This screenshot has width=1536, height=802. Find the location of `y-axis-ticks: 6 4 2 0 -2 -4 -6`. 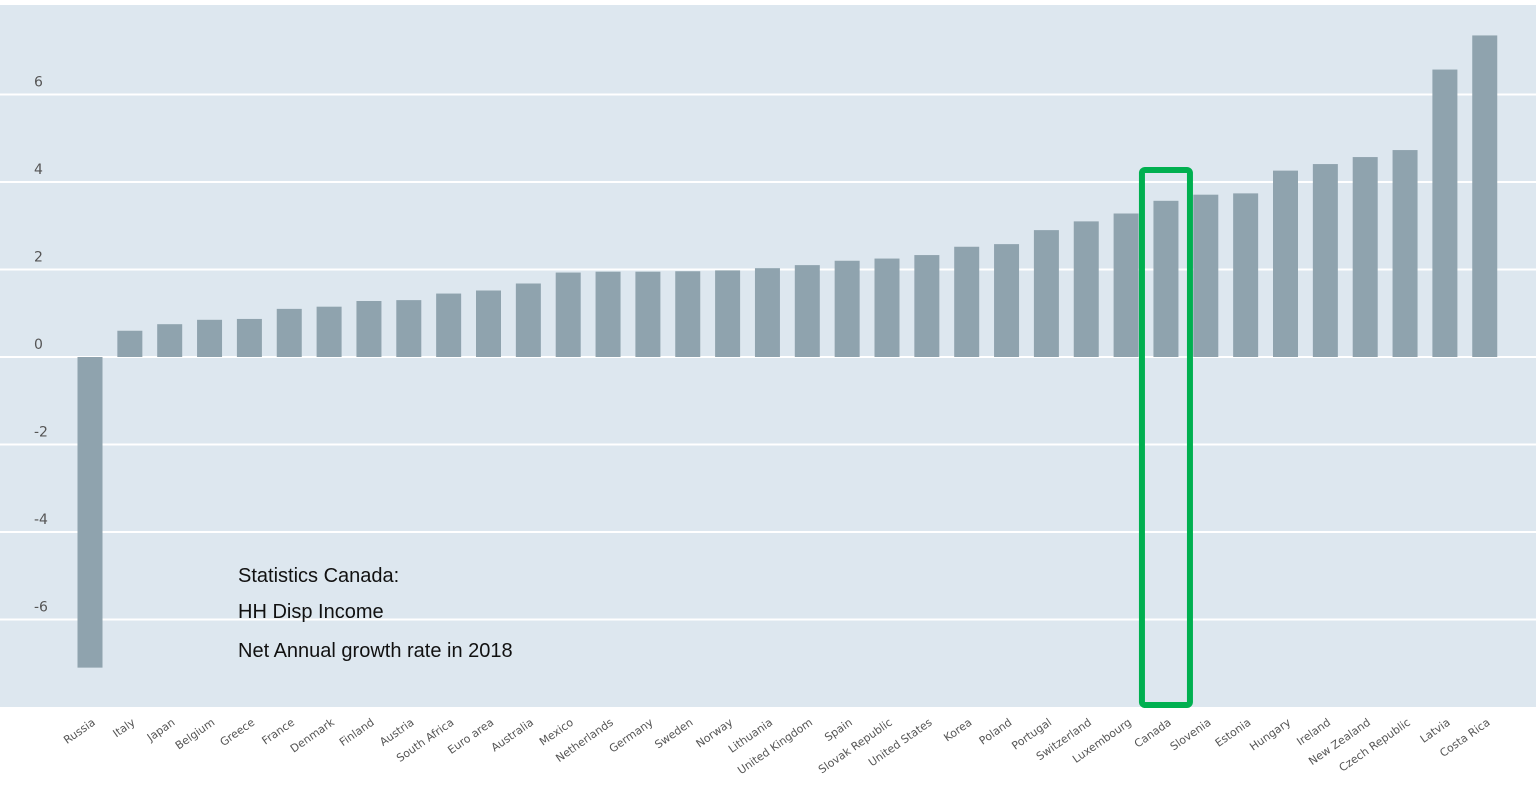

y-axis-ticks: 6 4 2 0 -2 -4 -6 is located at coordinates (41, 345).